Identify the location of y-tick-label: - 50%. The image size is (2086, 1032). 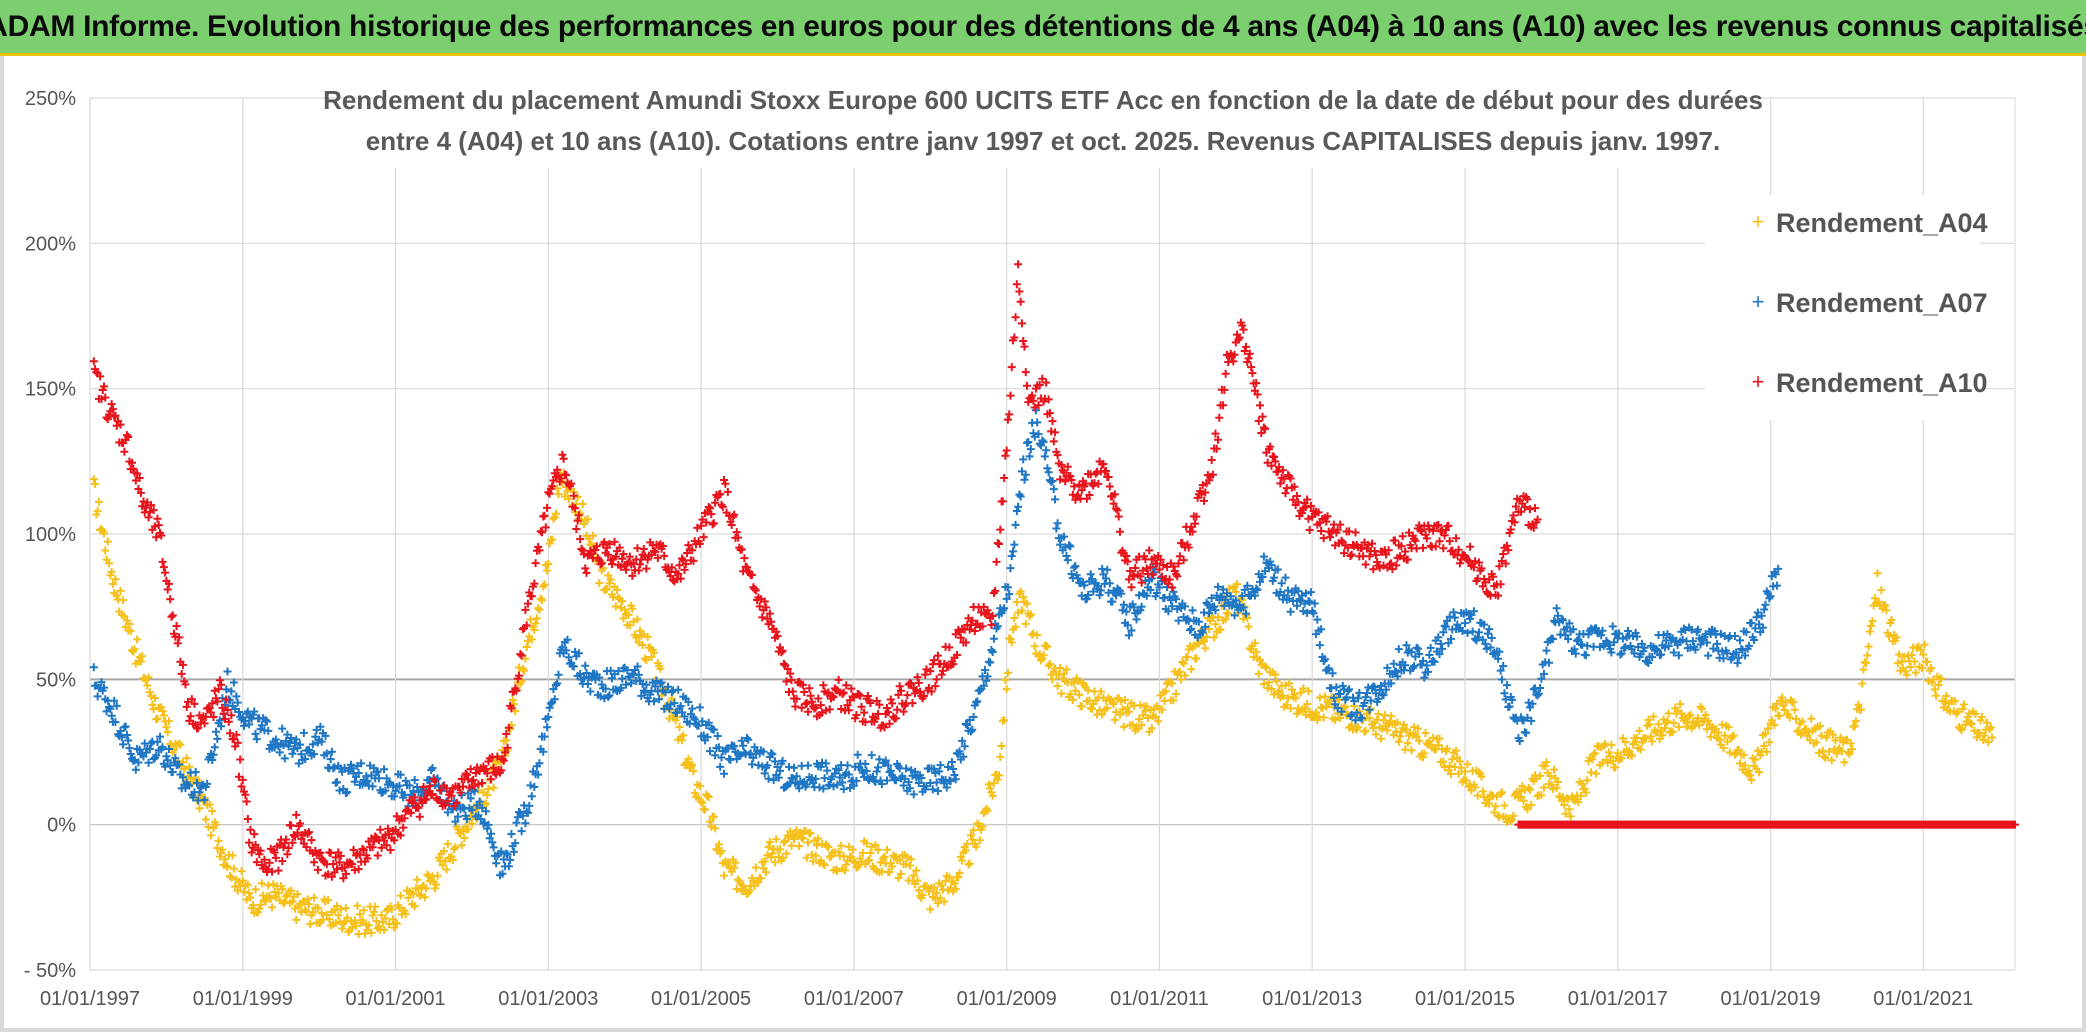
(50, 971).